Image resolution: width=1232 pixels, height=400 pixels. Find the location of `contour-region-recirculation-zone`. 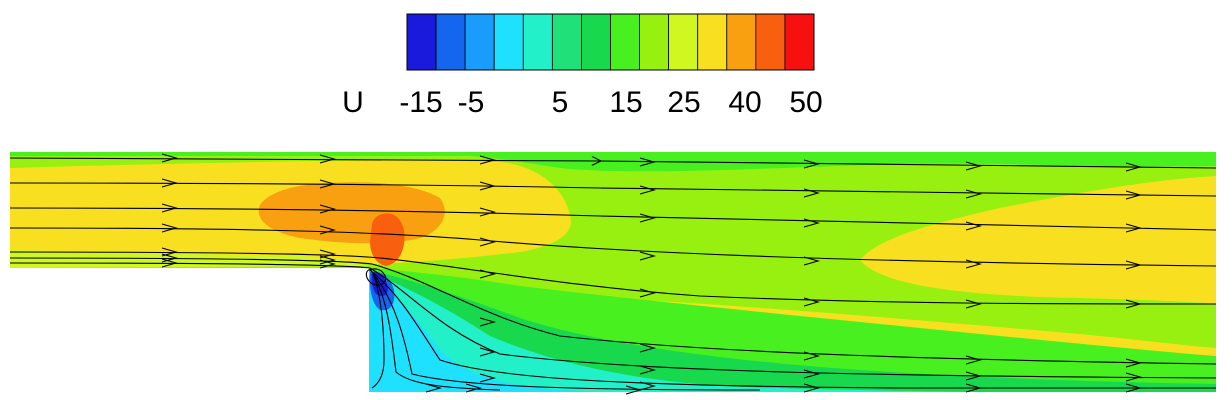

contour-region-recirculation-zone is located at coordinates (494, 332).